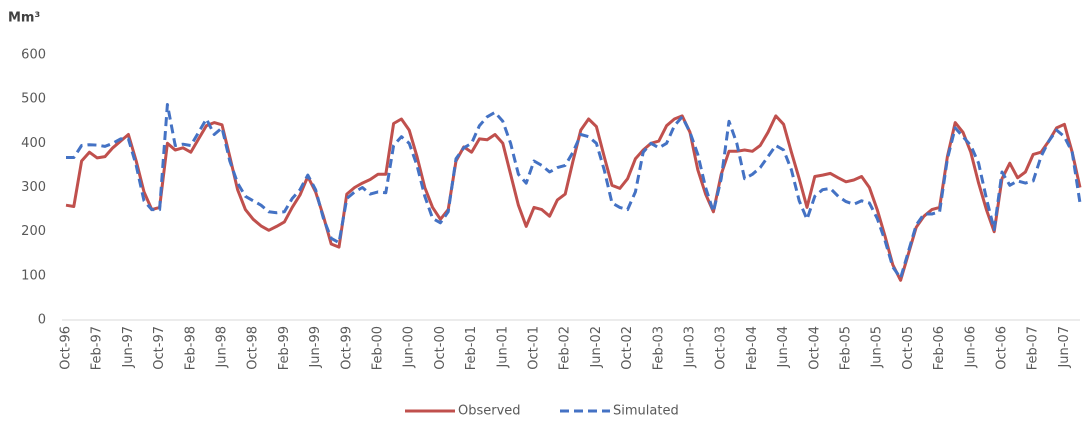 This screenshot has width=1083, height=421. What do you see at coordinates (159, 348) in the screenshot?
I see `x-tick-label: Oct-97` at bounding box center [159, 348].